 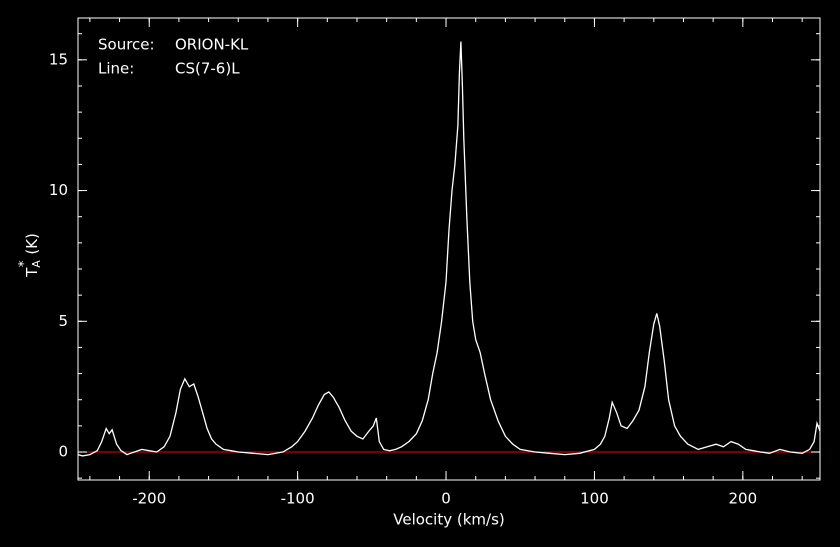 What do you see at coordinates (24, 263) in the screenshot?
I see `y-label-sup: *` at bounding box center [24, 263].